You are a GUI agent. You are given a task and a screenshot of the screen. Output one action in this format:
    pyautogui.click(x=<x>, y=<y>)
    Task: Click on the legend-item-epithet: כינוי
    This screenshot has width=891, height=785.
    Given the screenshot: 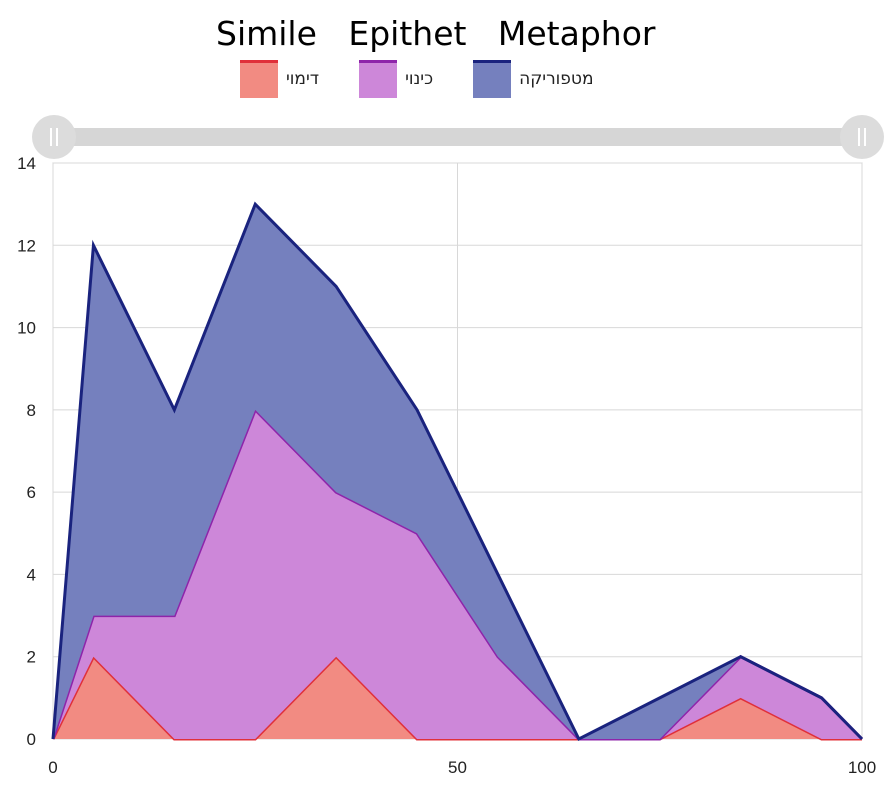 What is the action you would take?
    pyautogui.click(x=396, y=79)
    